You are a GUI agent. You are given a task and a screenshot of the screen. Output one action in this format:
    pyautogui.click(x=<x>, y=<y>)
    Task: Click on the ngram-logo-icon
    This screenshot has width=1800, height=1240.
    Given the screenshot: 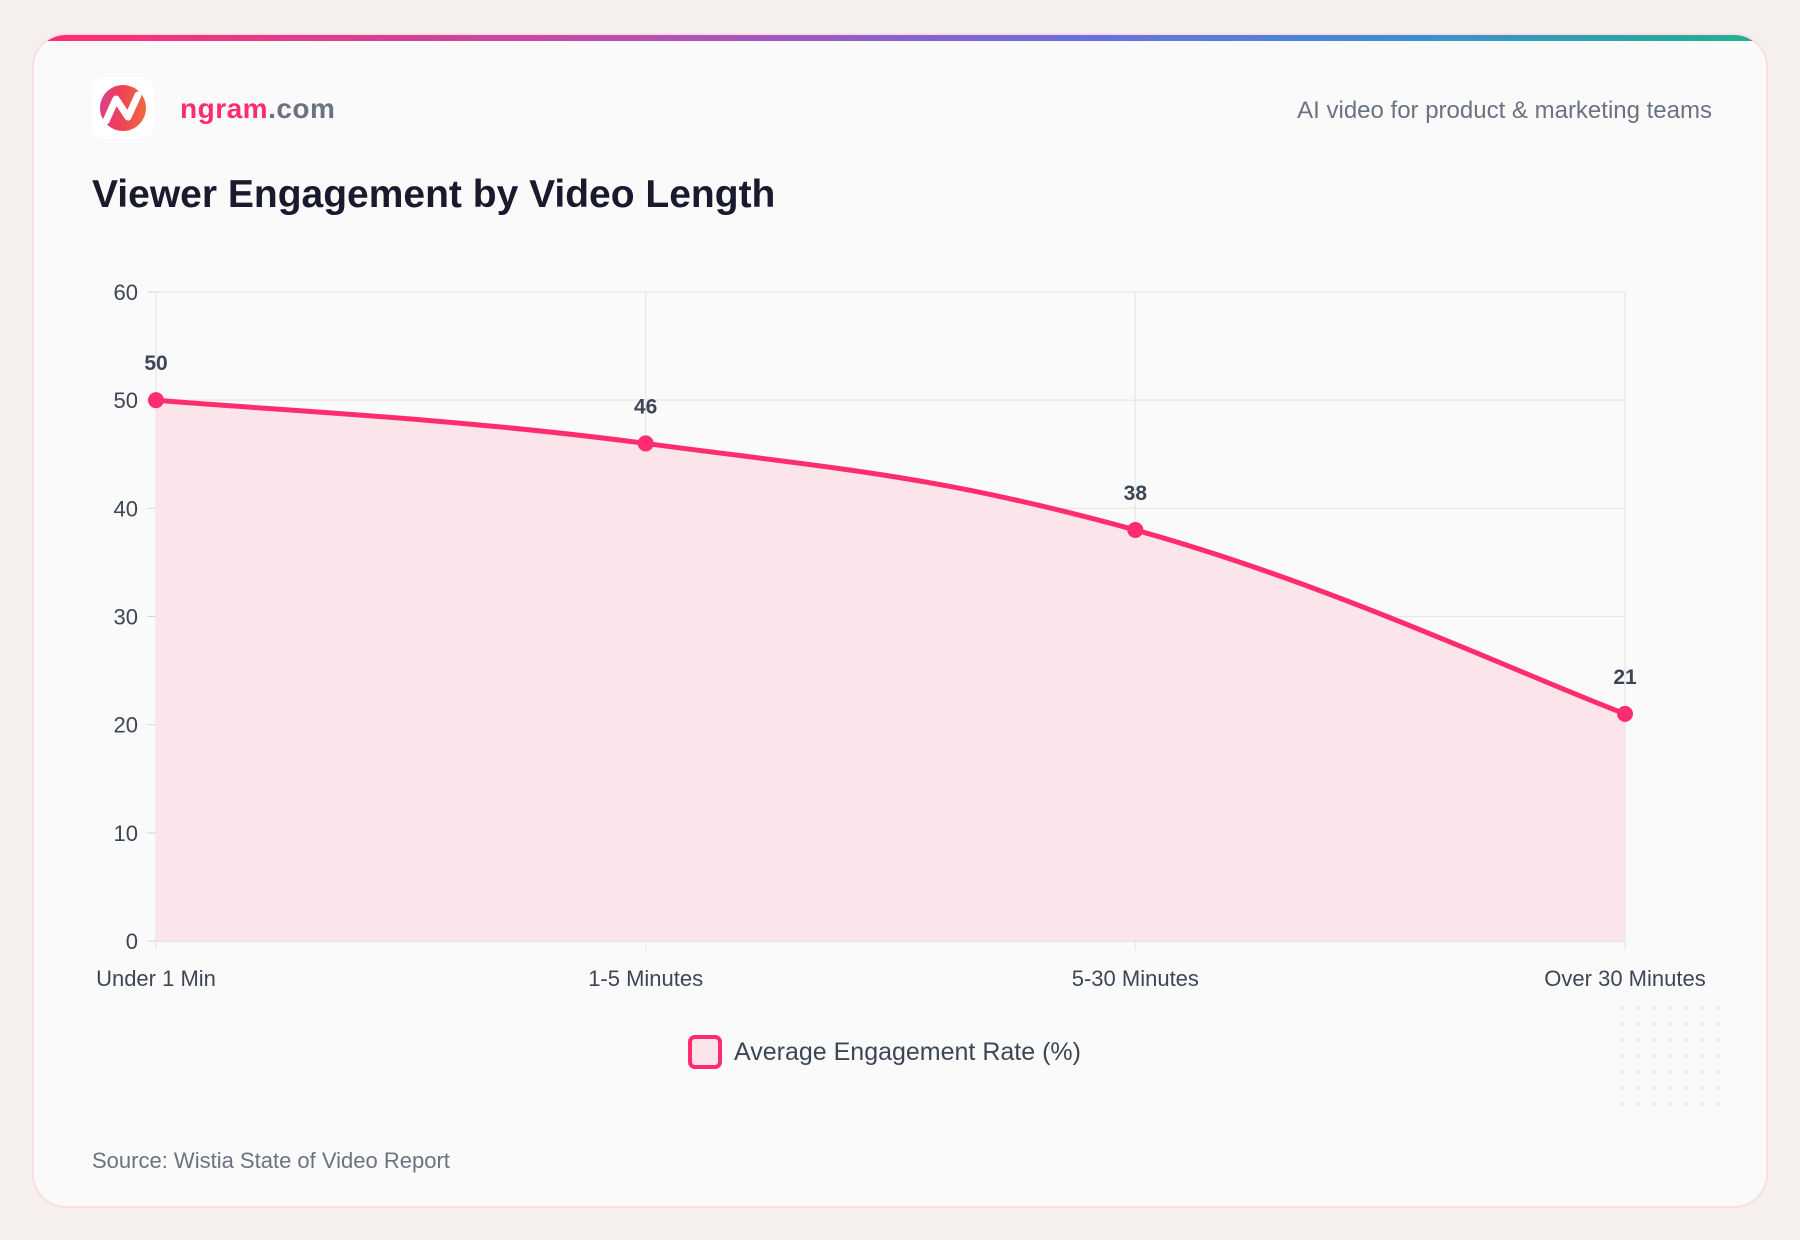 What is the action you would take?
    pyautogui.click(x=123, y=108)
    